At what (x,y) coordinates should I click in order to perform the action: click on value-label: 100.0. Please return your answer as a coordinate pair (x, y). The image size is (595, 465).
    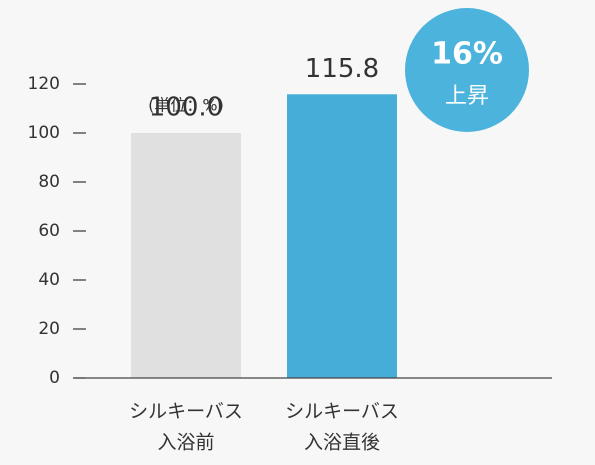
    Looking at the image, I should click on (186, 108).